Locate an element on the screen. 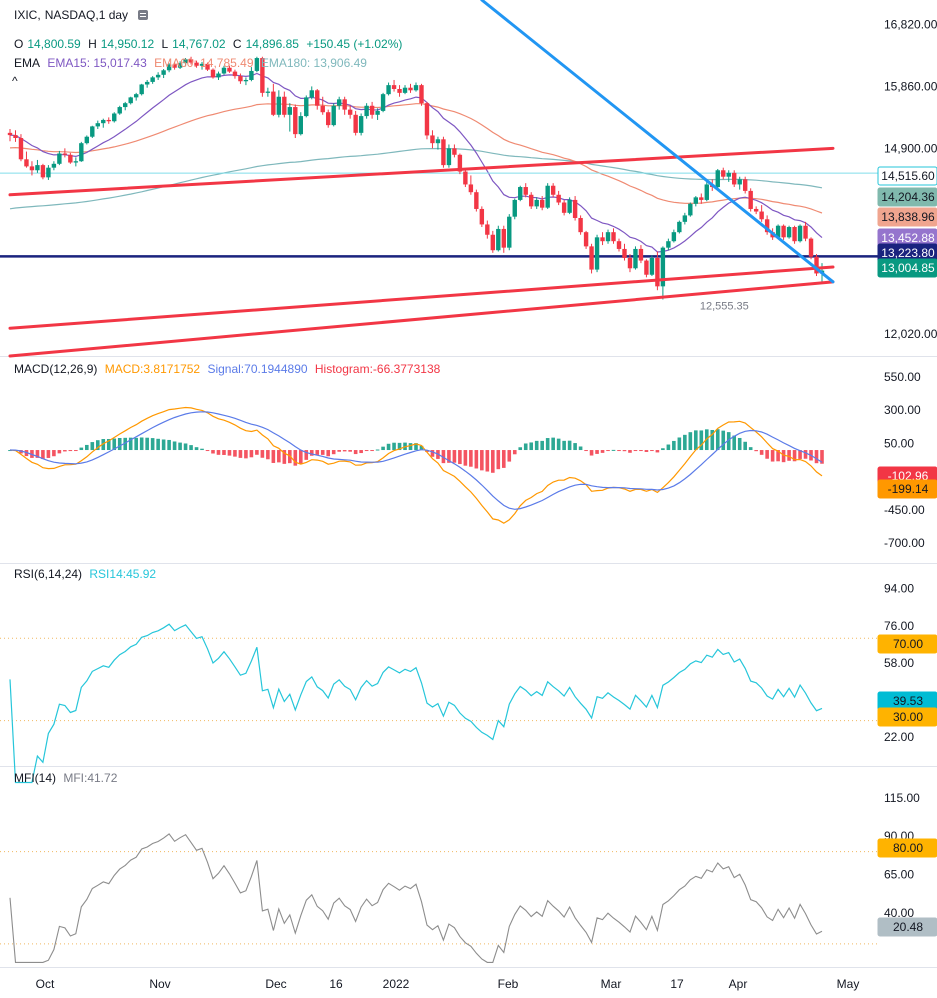  rsi-legend: RSI(6,14,24) RSI14:45.92 is located at coordinates (87, 574).